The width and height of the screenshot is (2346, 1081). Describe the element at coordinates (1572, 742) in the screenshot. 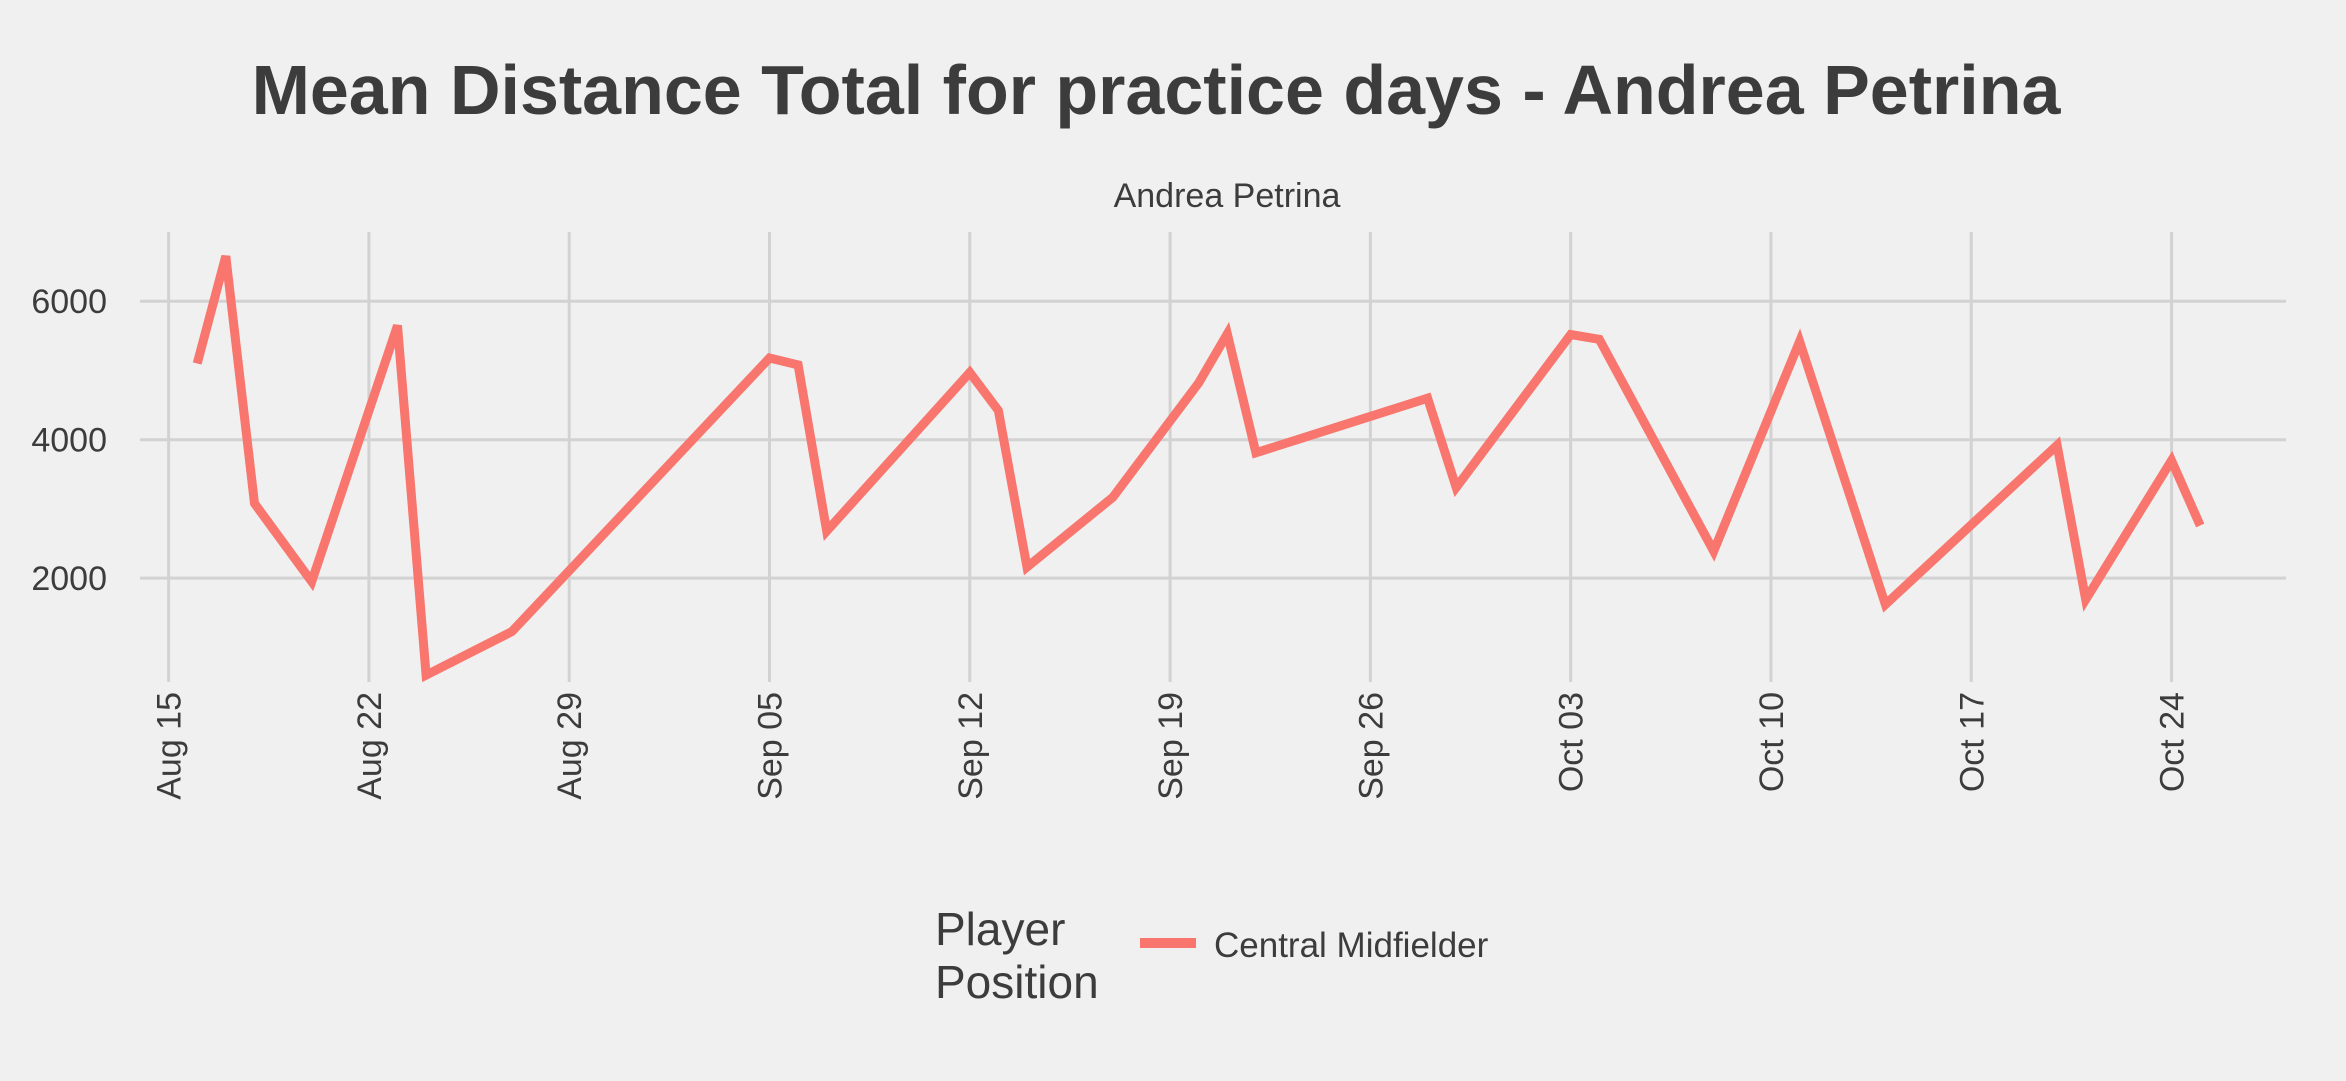

I see `x-tick-label: Oct 03` at that location.